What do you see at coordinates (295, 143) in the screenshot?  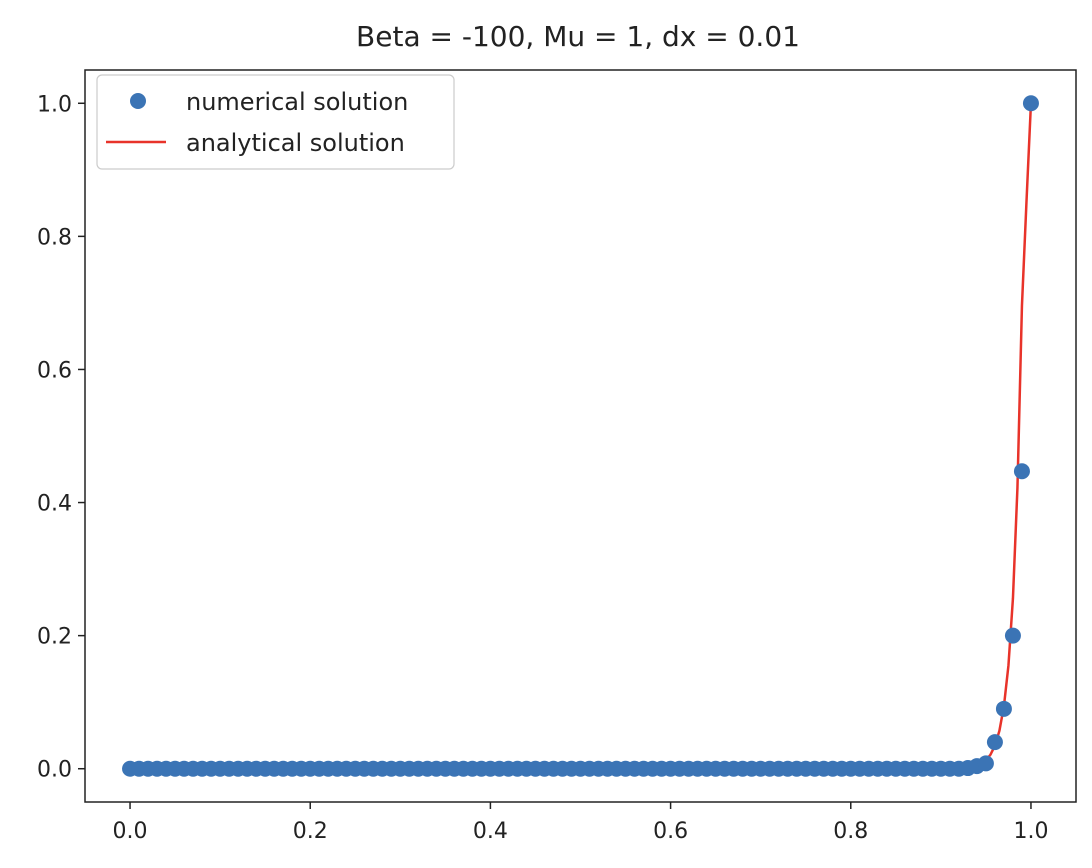 I see `legend-label-analytical: analytical solution` at bounding box center [295, 143].